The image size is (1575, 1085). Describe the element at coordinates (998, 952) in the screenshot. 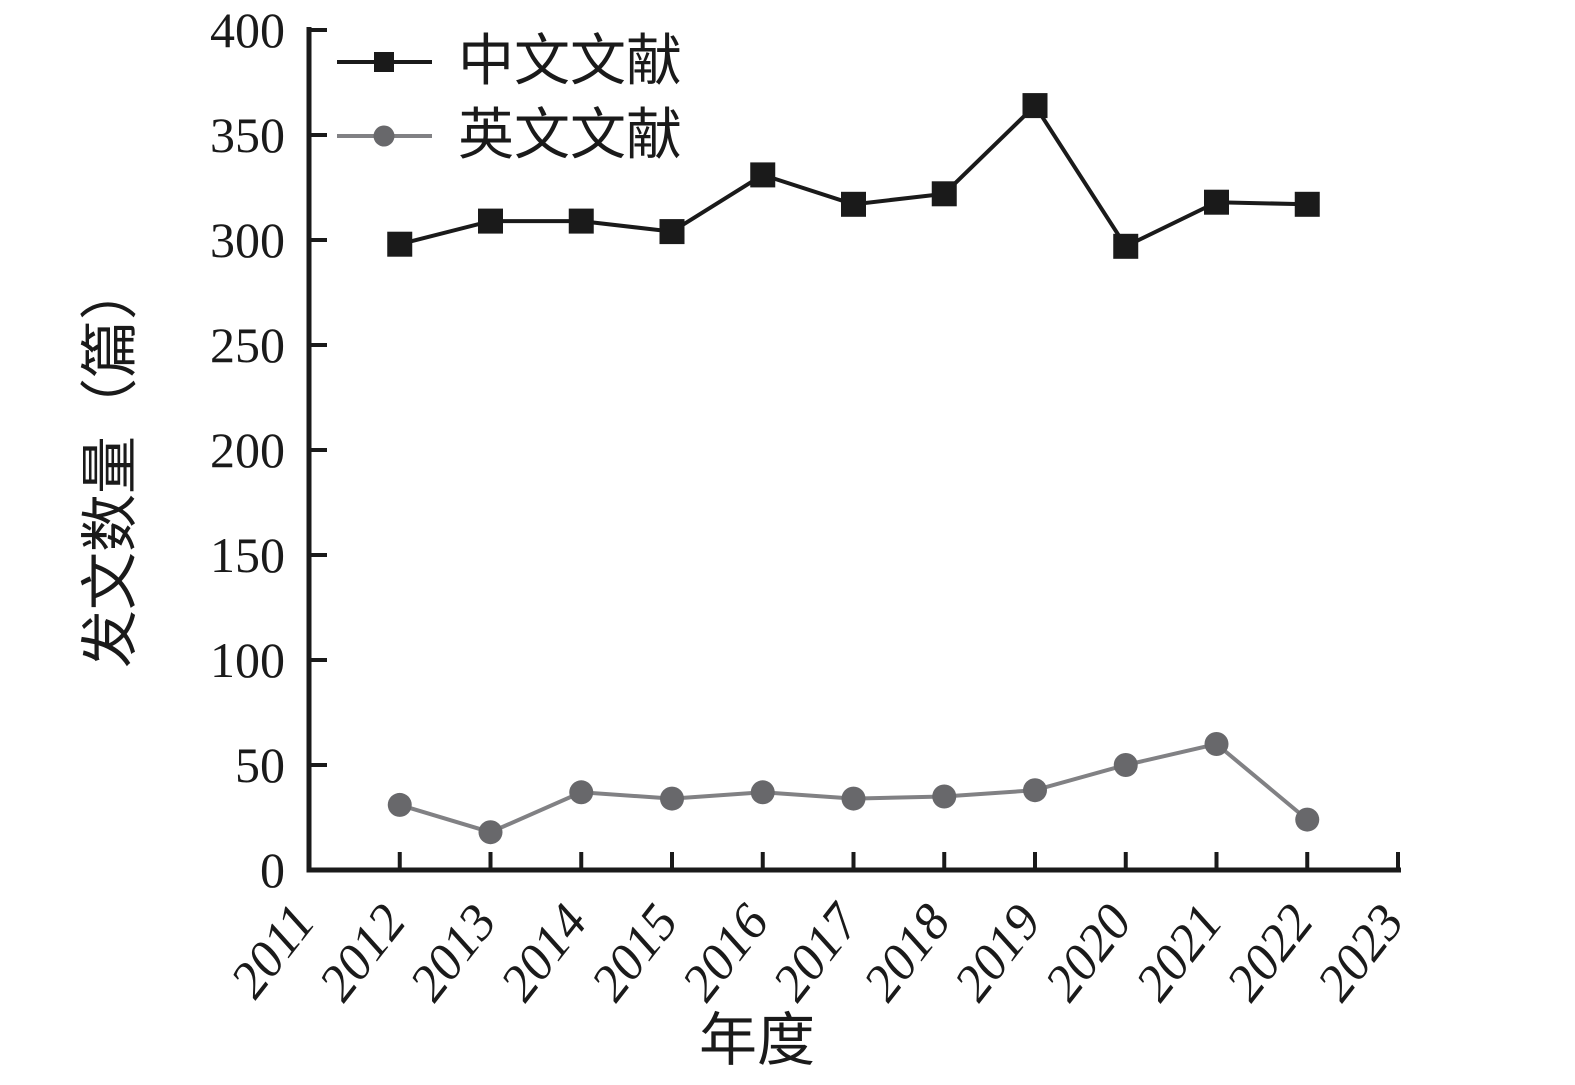

I see `x-tick-label: 2019` at that location.